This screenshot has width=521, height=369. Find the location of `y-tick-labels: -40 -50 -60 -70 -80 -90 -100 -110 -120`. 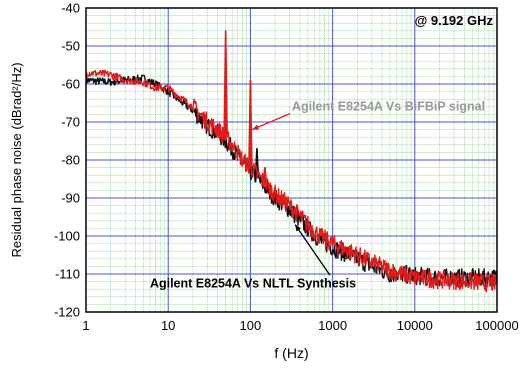

y-tick-labels: -40 -50 -60 -70 -80 -90 -100 -110 -120 is located at coordinates (67, 160).